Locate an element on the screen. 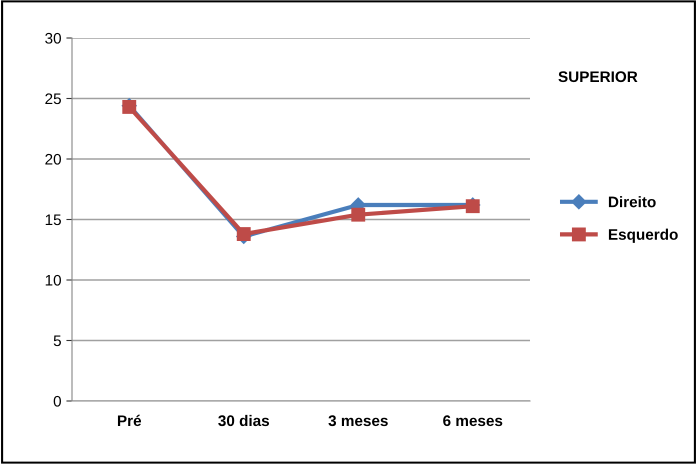  y-tick-label: 10 is located at coordinates (53, 280).